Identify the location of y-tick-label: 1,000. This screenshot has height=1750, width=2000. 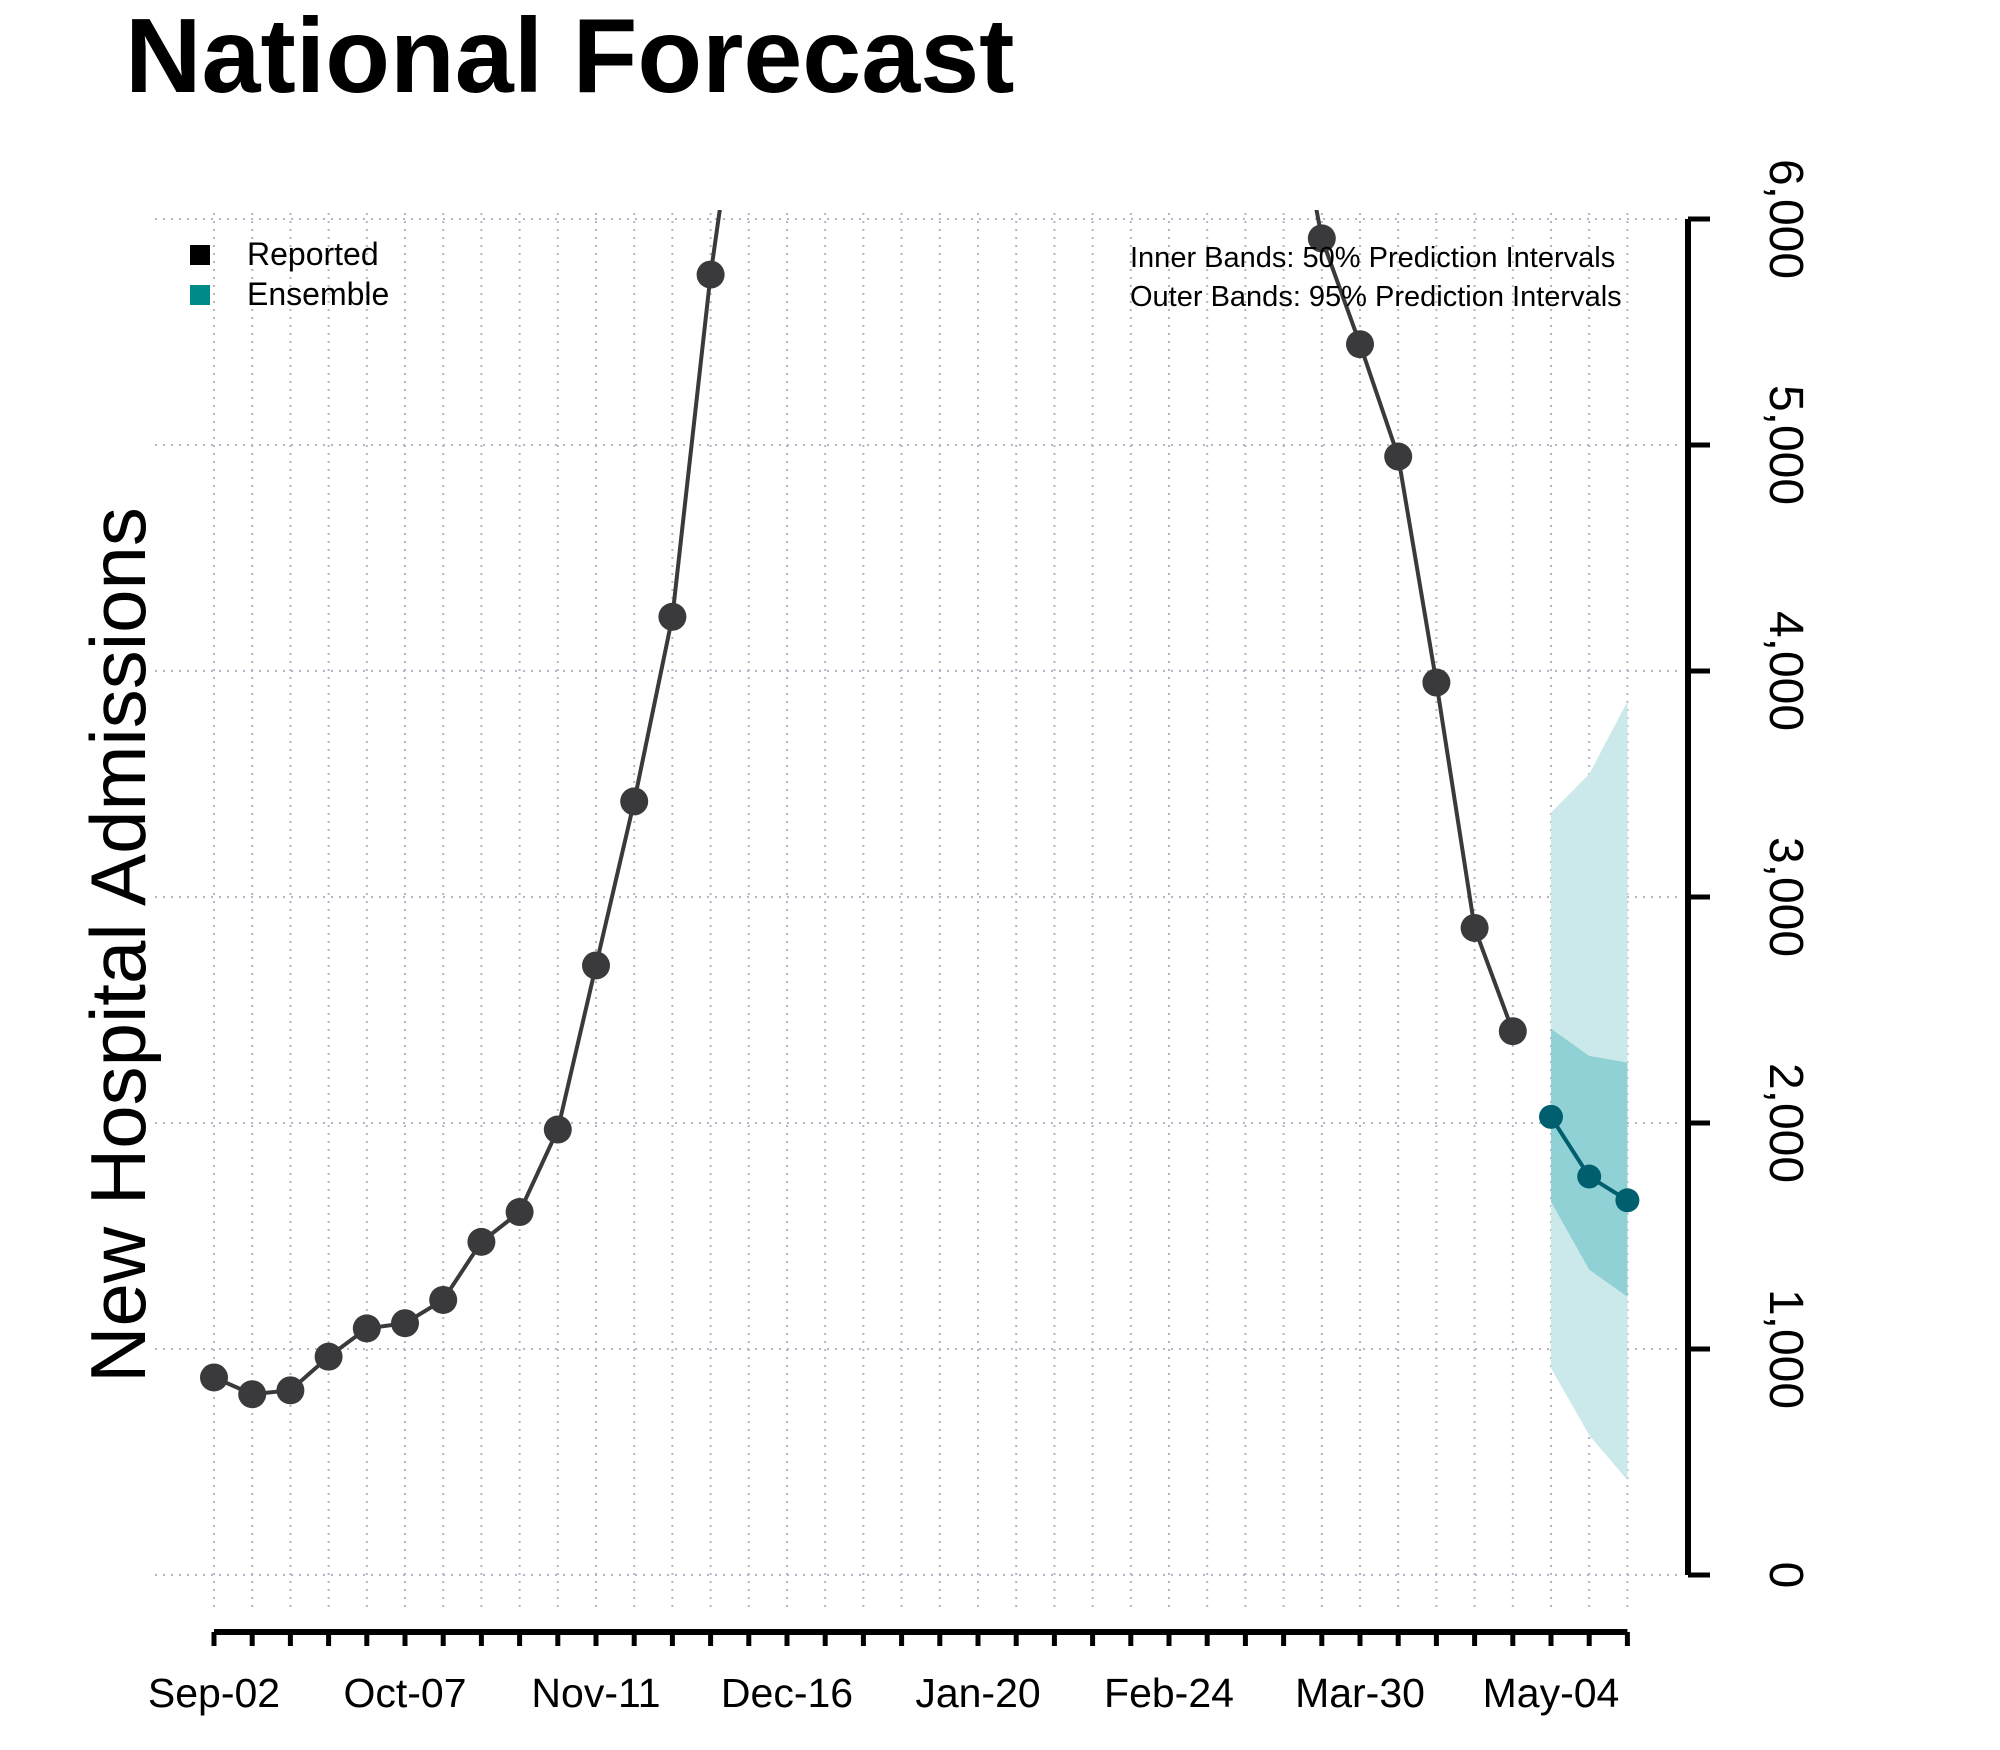
(1785, 1349).